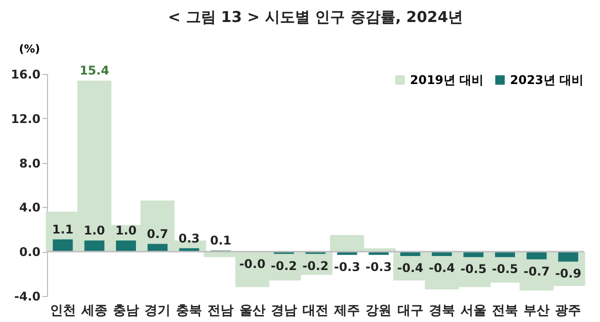 The width and height of the screenshot is (600, 322). I want to click on x-tick-label: 세종, so click(94, 311).